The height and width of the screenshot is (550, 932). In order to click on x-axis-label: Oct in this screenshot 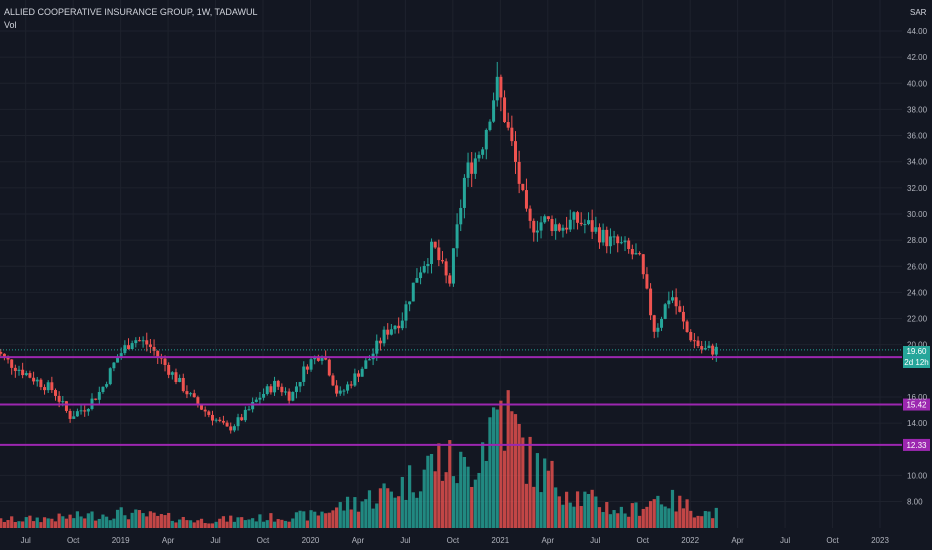, I will do `click(73, 540)`.